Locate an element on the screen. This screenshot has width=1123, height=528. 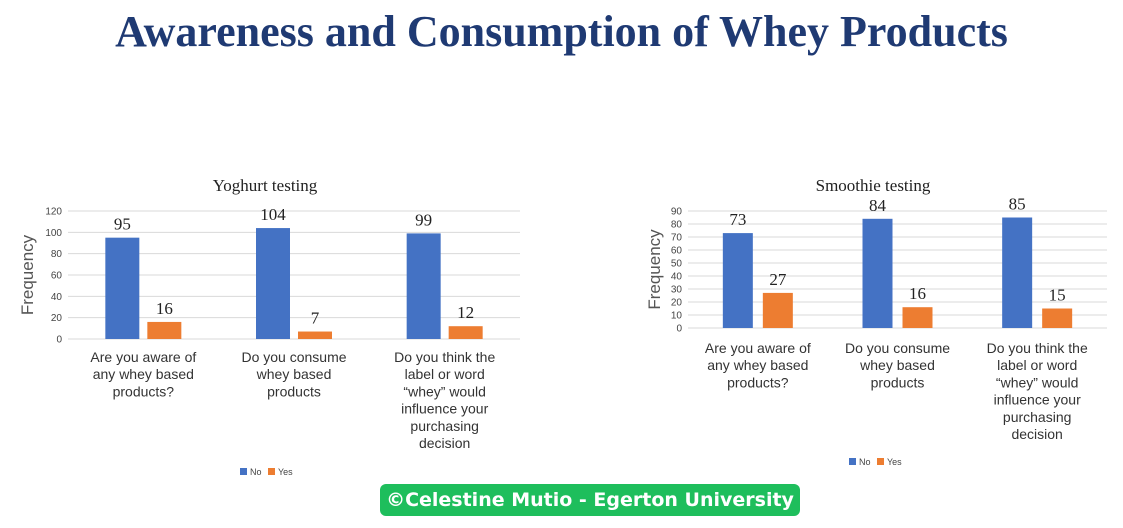
yoghurt-data-label: 104 is located at coordinates (273, 214).